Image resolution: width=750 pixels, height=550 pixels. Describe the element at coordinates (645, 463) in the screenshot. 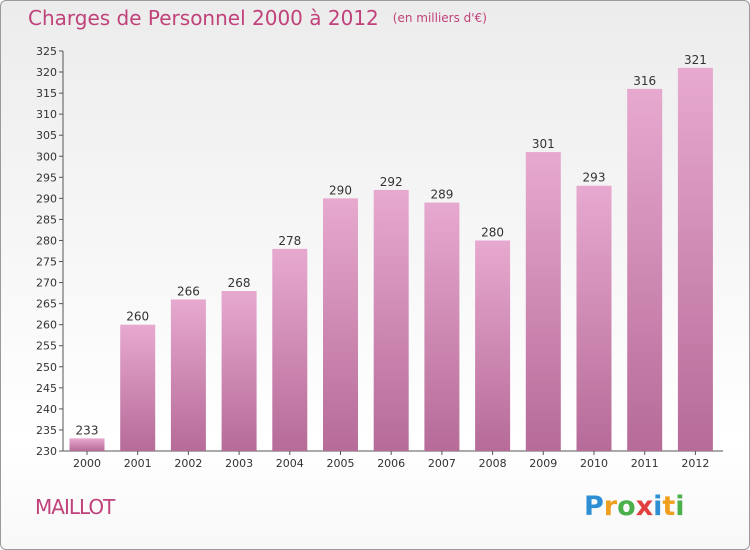

I see `x-tick-label: 2011` at that location.